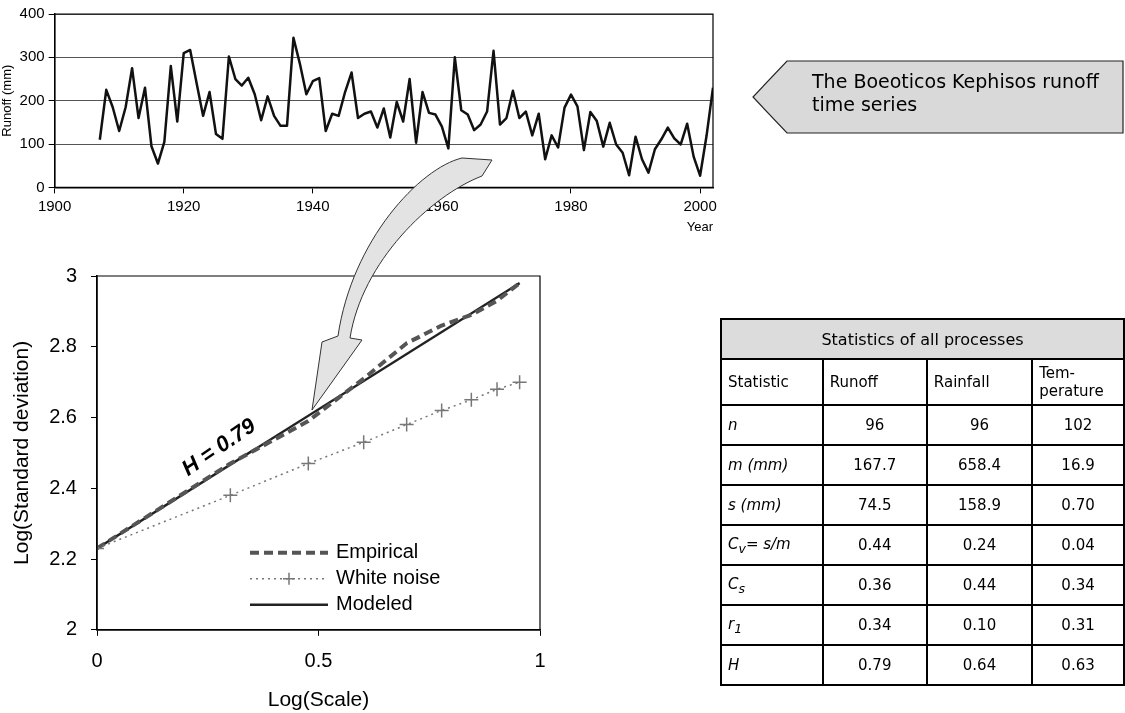  I want to click on x-axis-title: Log(Scale), so click(318, 699).